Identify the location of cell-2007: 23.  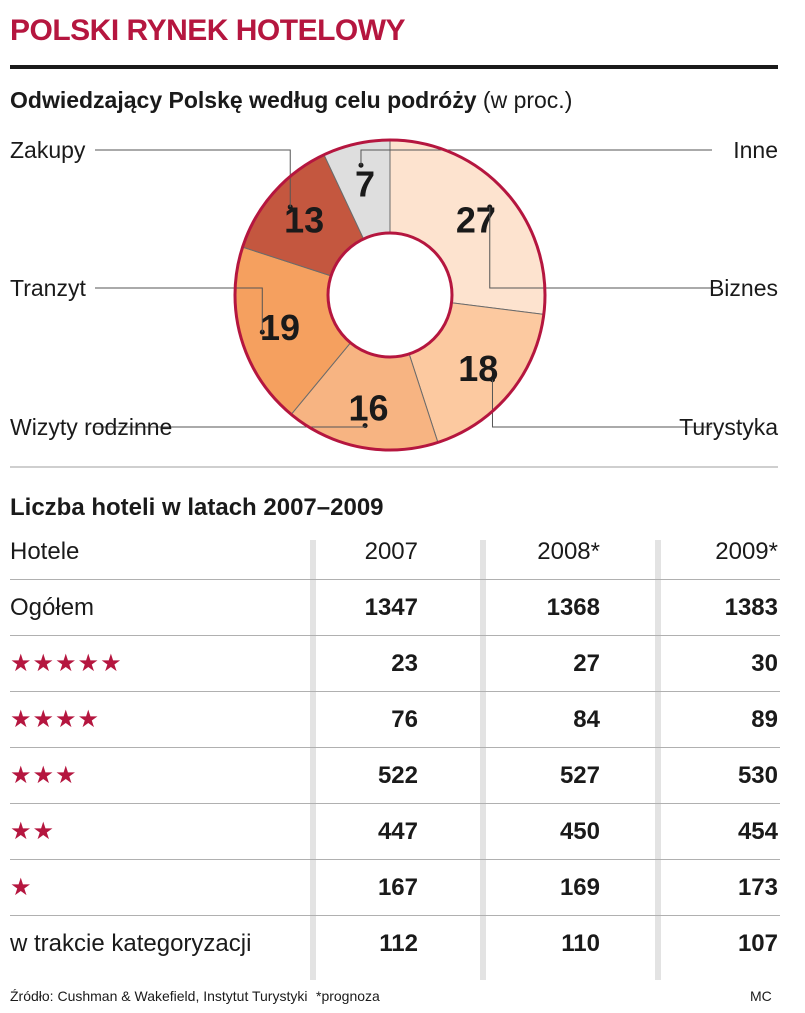
(404, 663).